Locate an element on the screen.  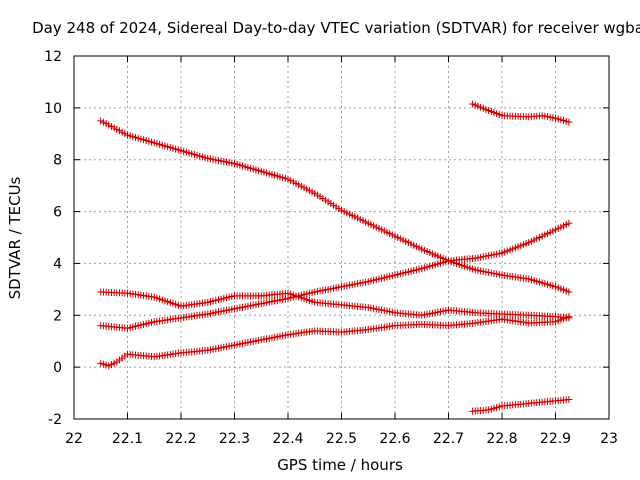
y-tick-label: 8 is located at coordinates (57, 161).